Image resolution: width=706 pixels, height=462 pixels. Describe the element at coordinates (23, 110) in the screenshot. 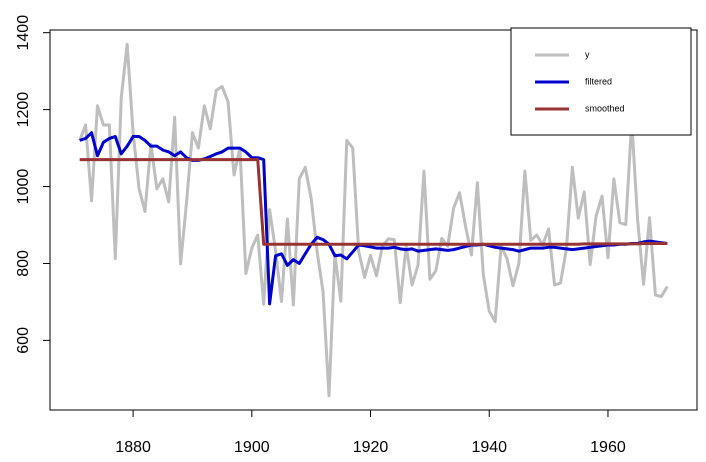

I see `y-tick-label: 1200` at that location.